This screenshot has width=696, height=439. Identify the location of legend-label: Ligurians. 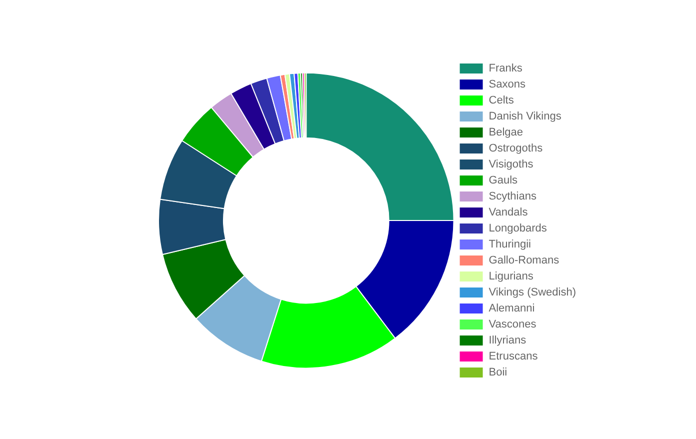
(511, 276).